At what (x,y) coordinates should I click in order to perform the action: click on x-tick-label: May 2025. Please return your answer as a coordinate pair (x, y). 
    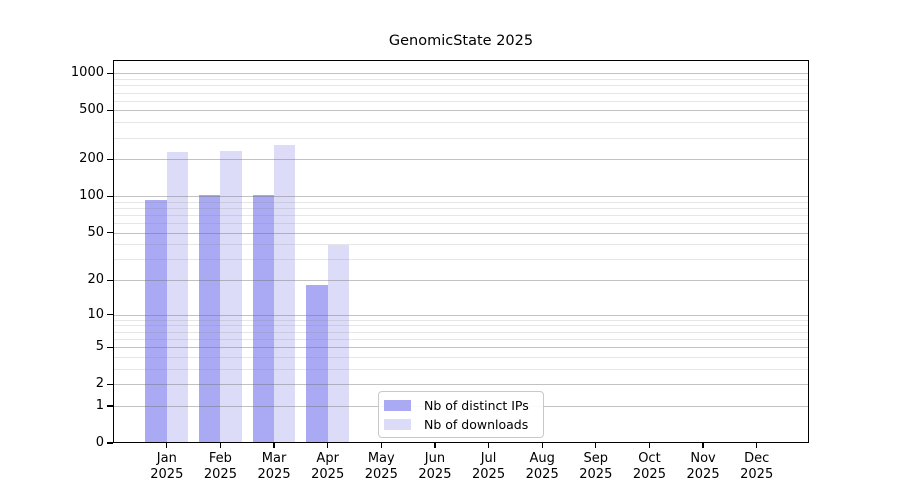
    Looking at the image, I should click on (381, 466).